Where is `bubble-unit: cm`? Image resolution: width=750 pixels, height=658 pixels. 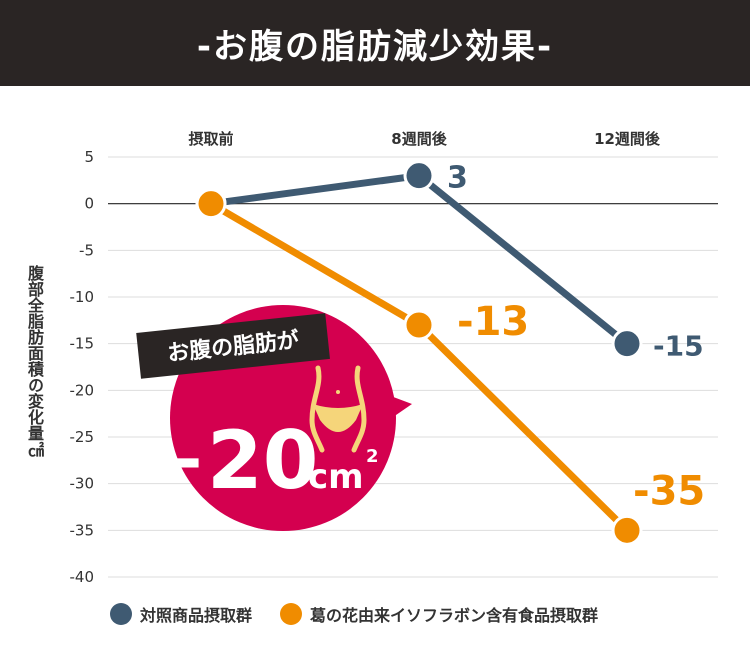 bubble-unit: cm is located at coordinates (336, 477).